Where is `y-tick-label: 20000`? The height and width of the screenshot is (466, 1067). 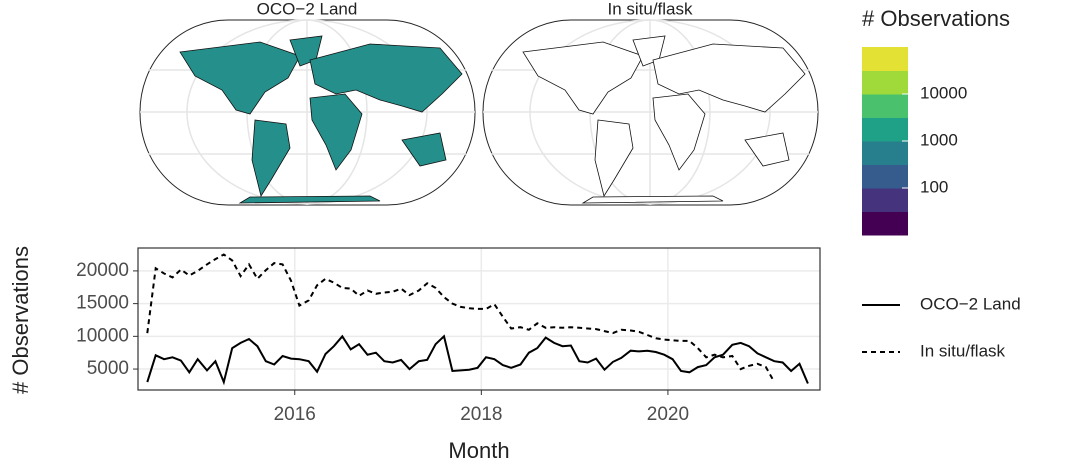
y-tick-label: 20000 is located at coordinates (102, 270).